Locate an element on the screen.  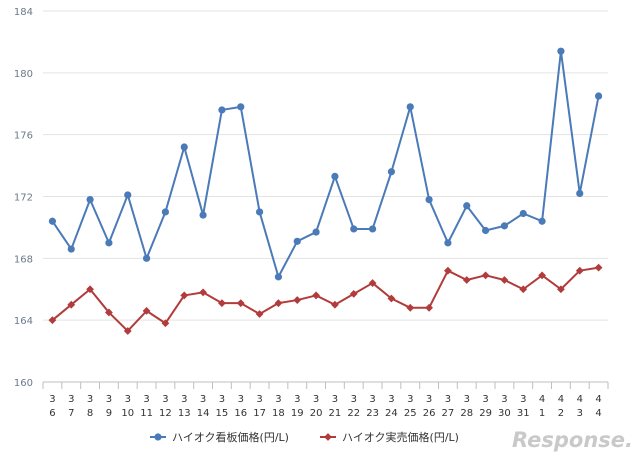
watermark-logo: Response. is located at coordinates (572, 440).